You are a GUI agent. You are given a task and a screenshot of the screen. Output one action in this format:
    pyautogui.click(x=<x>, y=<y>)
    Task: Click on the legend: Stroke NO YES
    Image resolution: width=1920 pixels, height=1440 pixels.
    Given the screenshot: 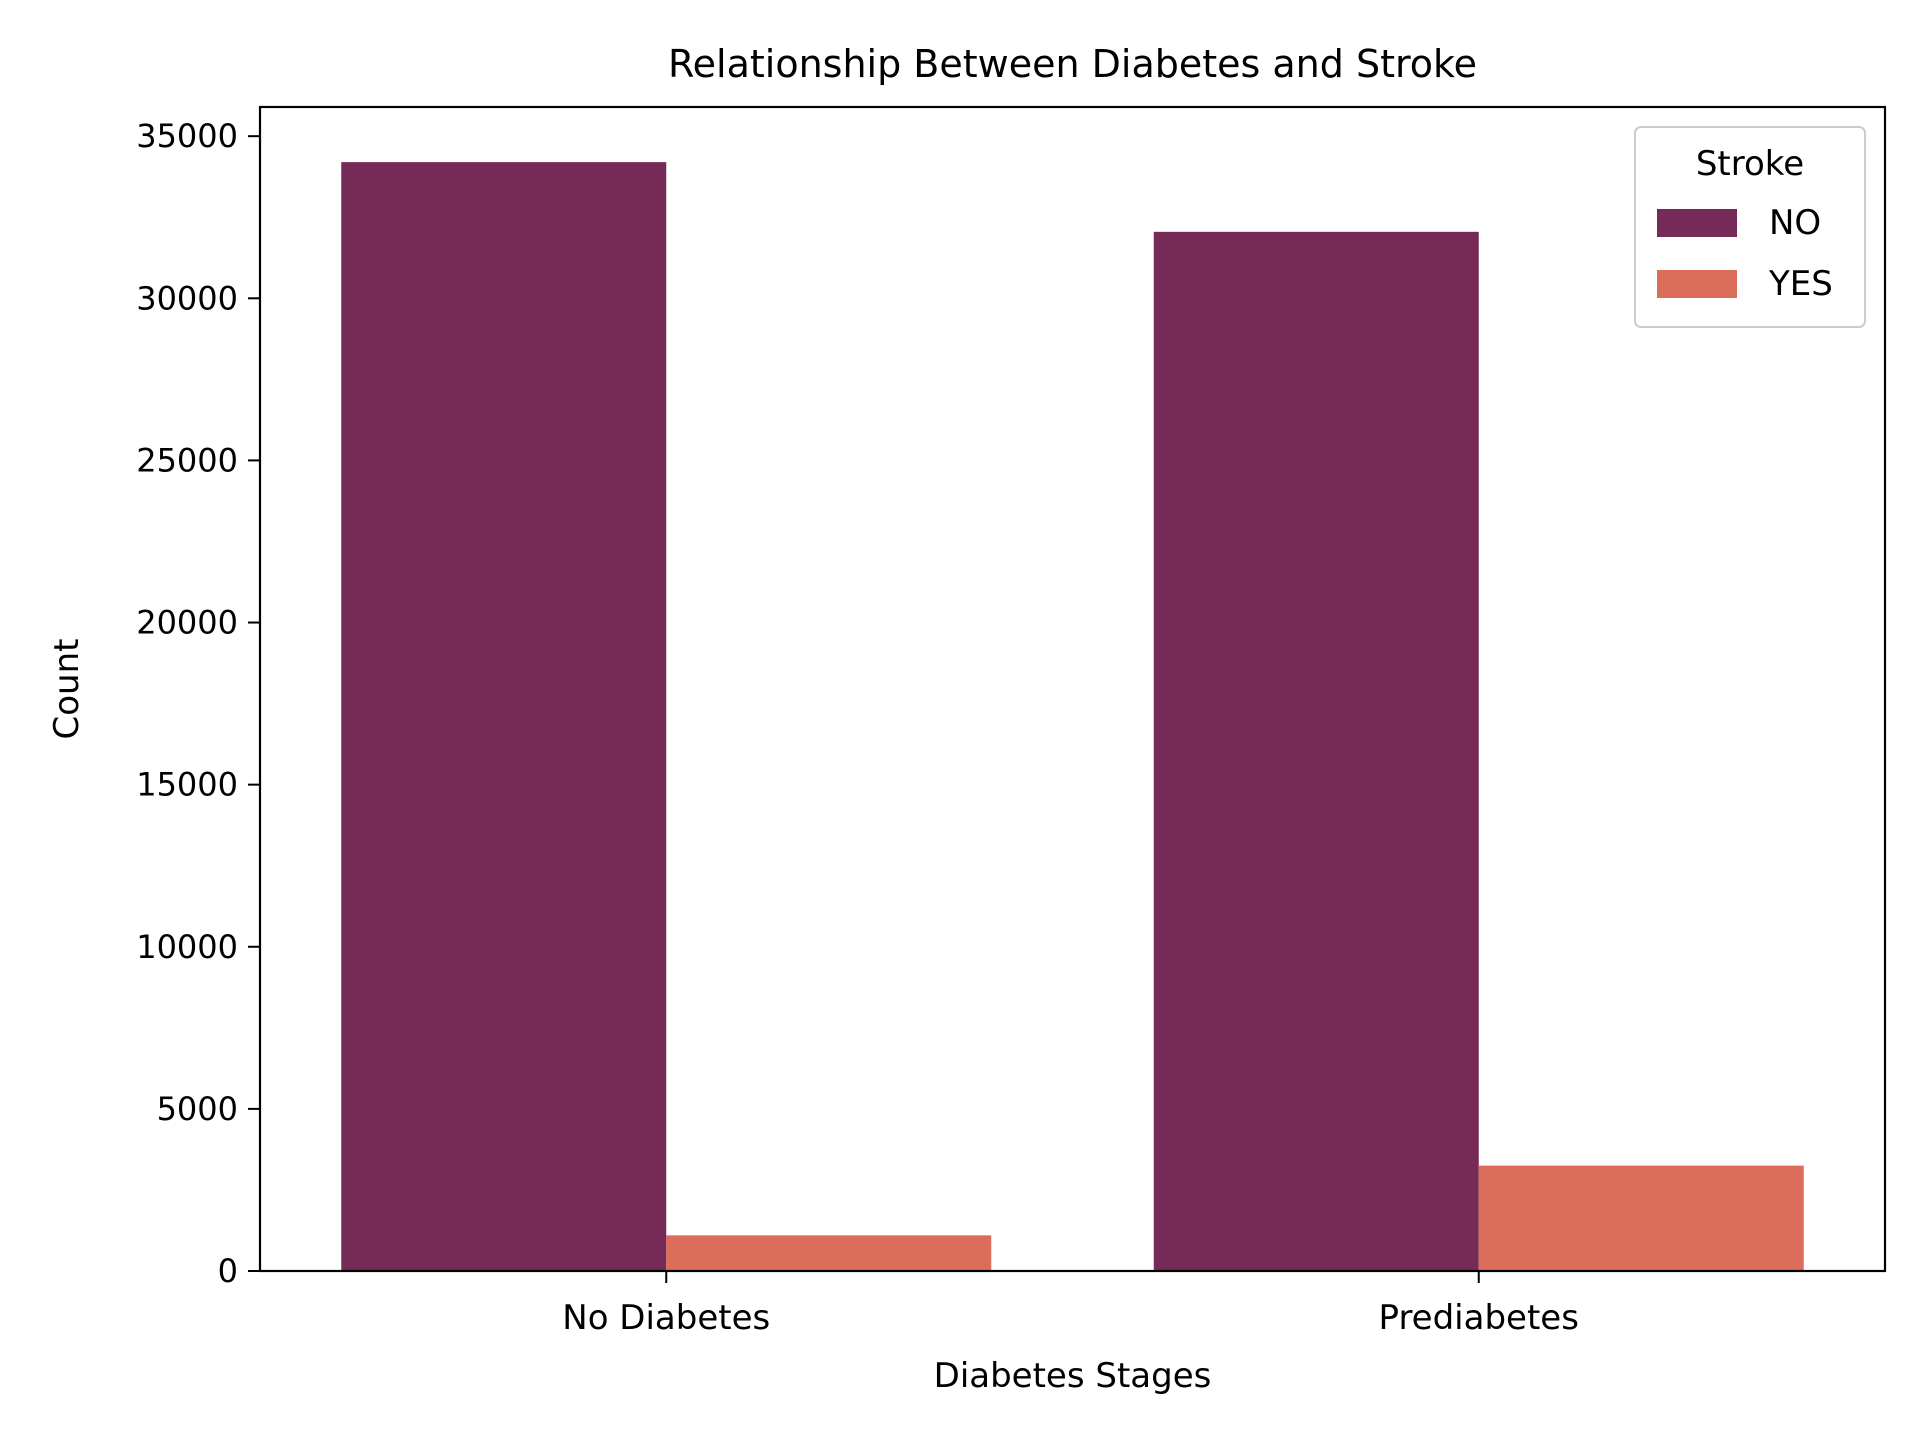 What is the action you would take?
    pyautogui.click(x=1750, y=227)
    